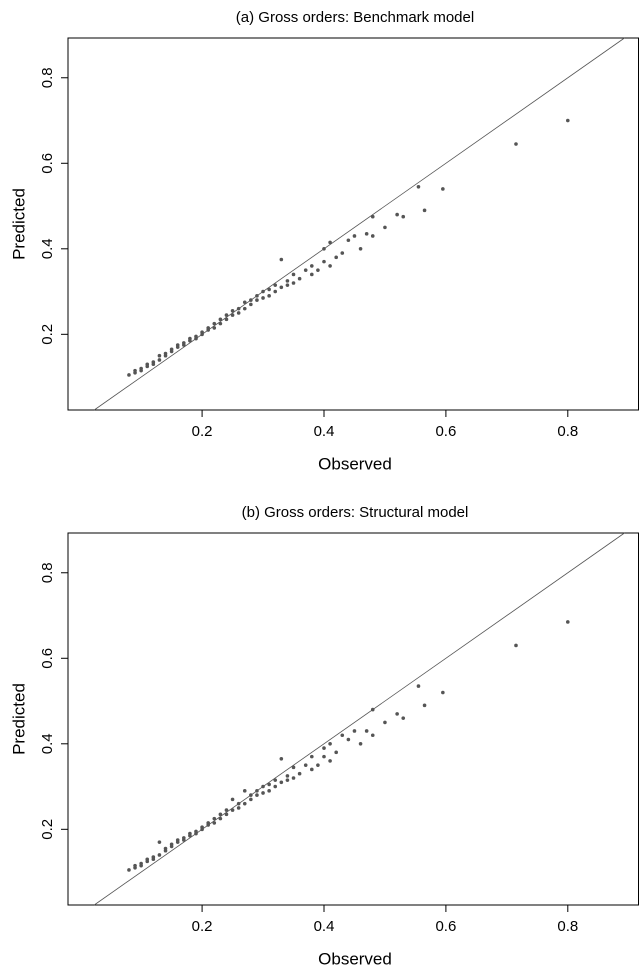 The image size is (639, 977). What do you see at coordinates (324, 431) in the screenshot?
I see `x-tick-label: 0.4` at bounding box center [324, 431].